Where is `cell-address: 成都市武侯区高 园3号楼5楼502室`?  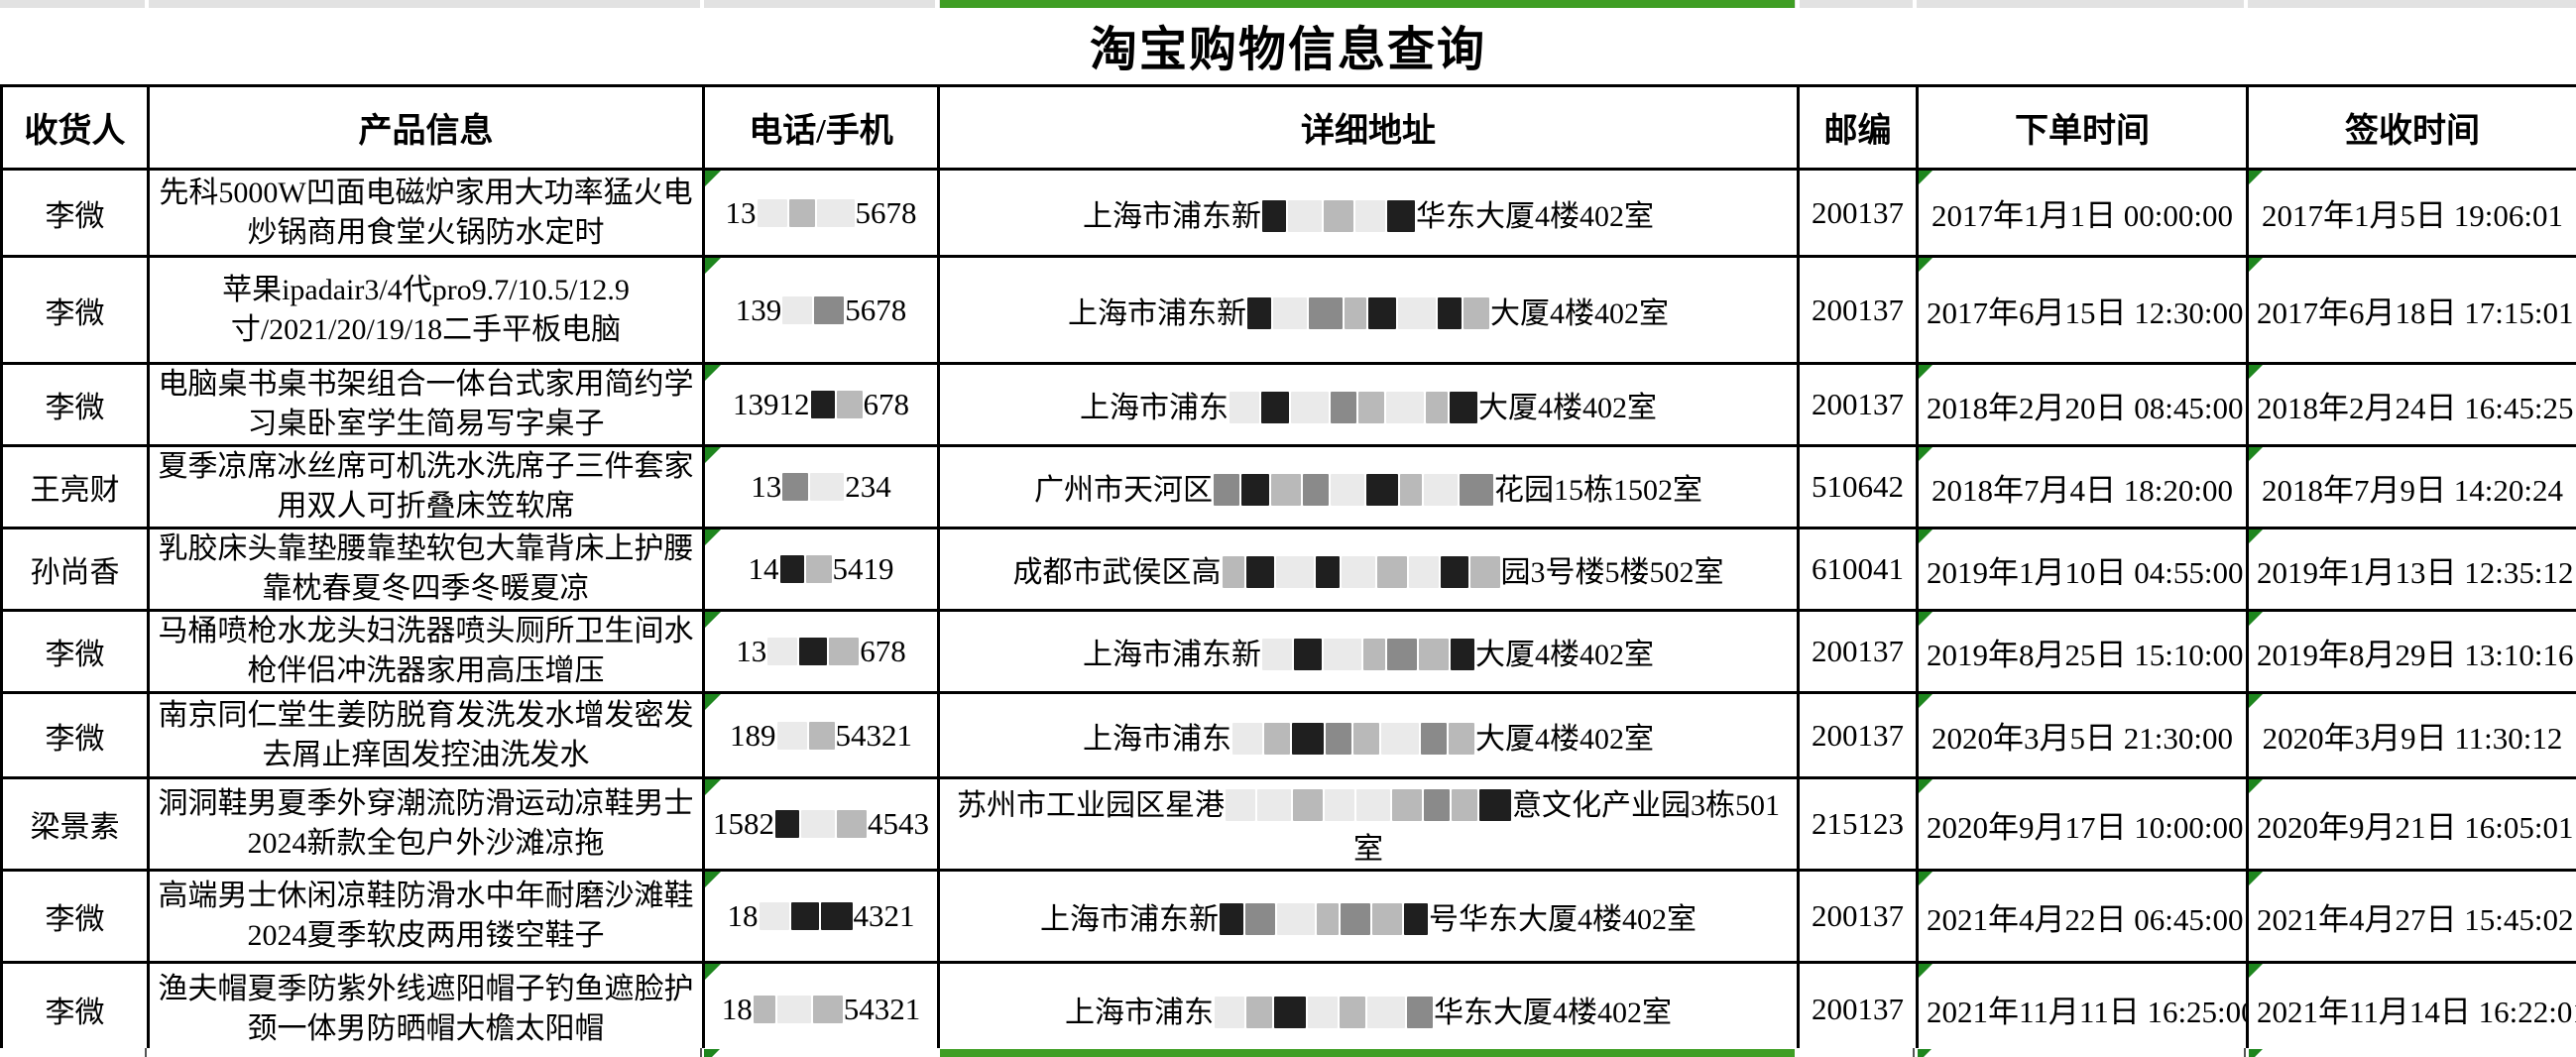 cell-address: 成都市武侯区高 园3号楼5楼502室 is located at coordinates (1369, 569).